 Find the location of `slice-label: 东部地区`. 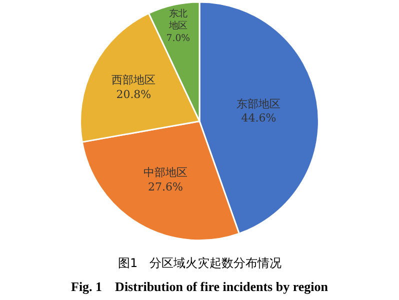

slice-label: 东部地区 is located at coordinates (258, 103).